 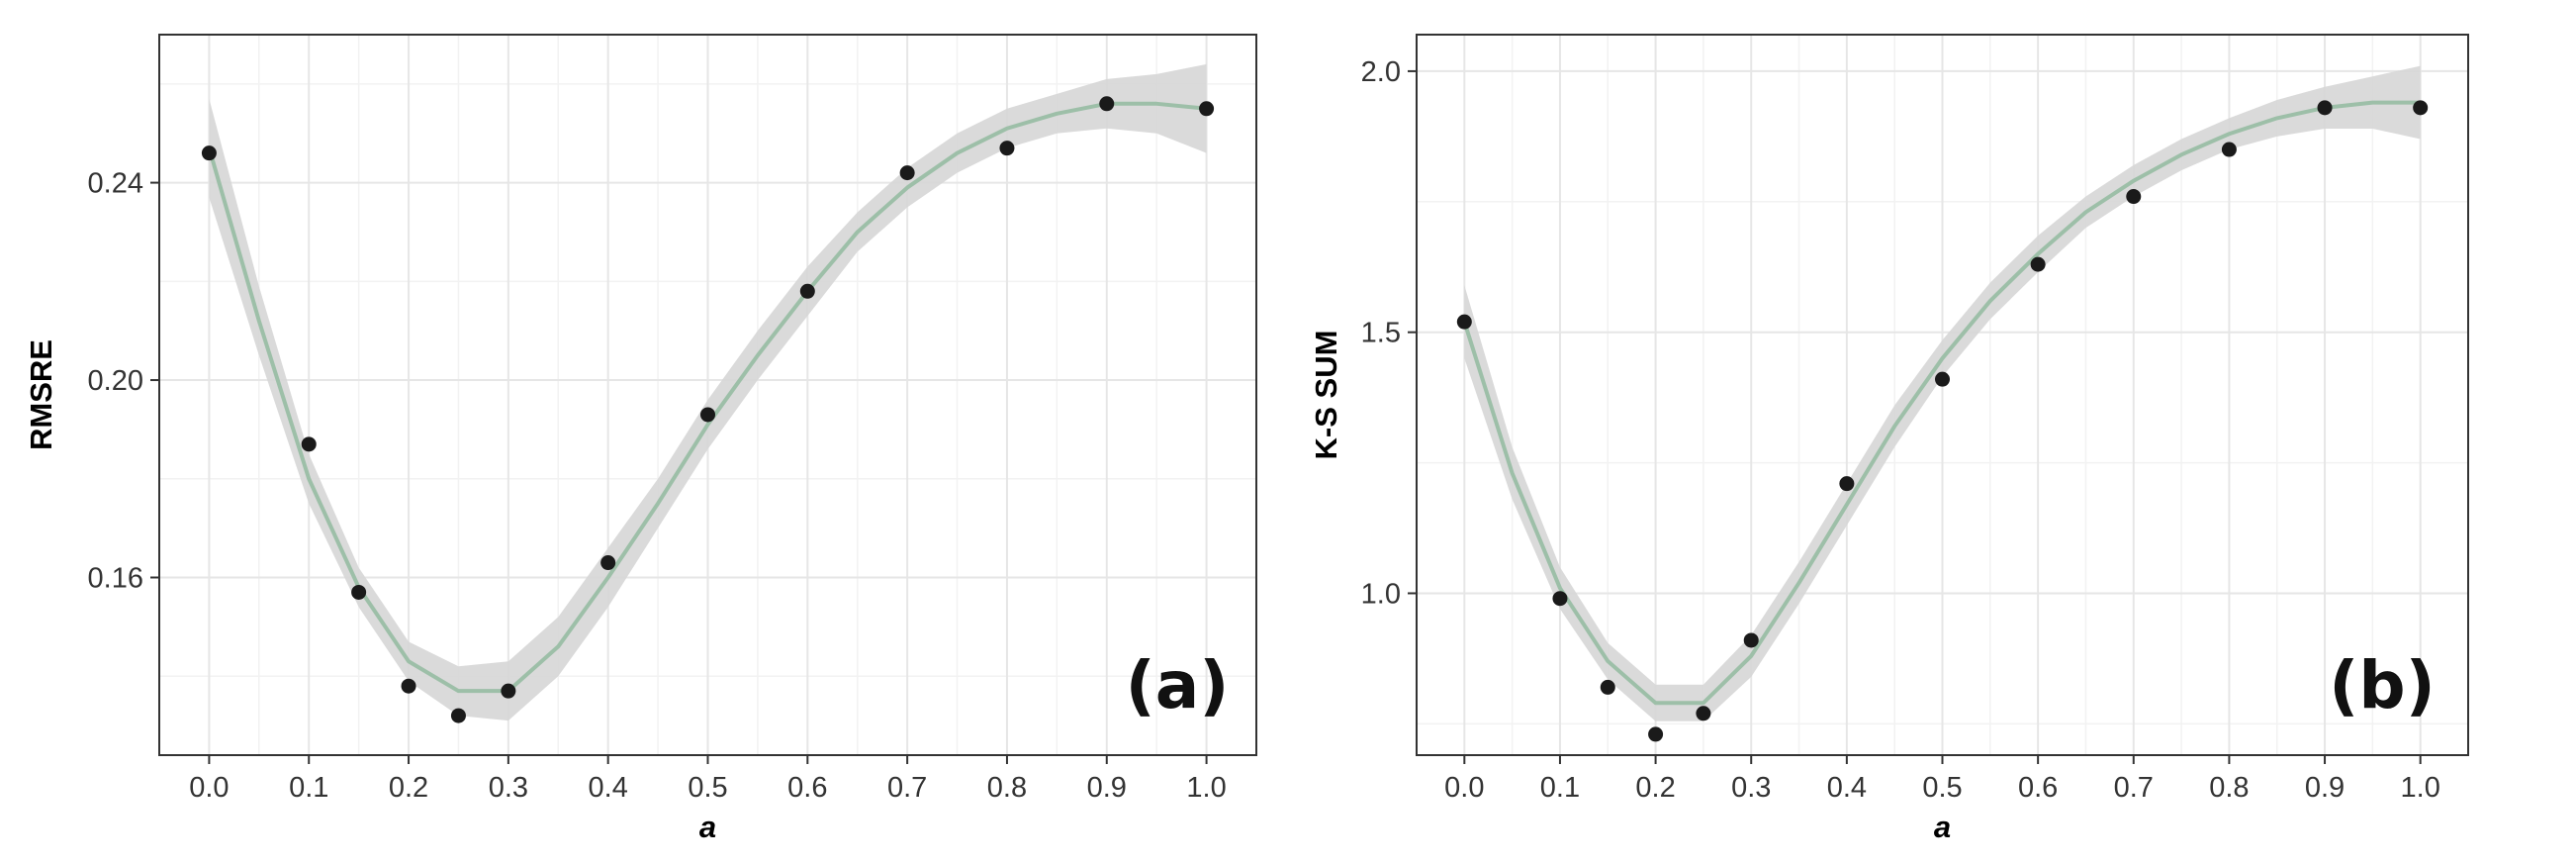 What do you see at coordinates (1381, 594) in the screenshot?
I see `y-tick-label: 1.0` at bounding box center [1381, 594].